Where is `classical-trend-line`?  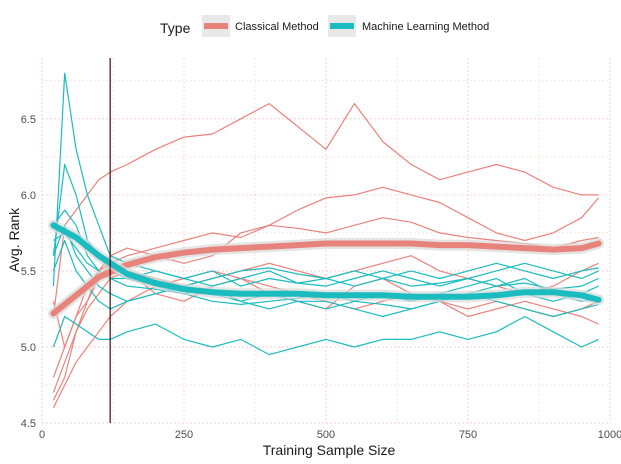
classical-trend-line is located at coordinates (326, 278).